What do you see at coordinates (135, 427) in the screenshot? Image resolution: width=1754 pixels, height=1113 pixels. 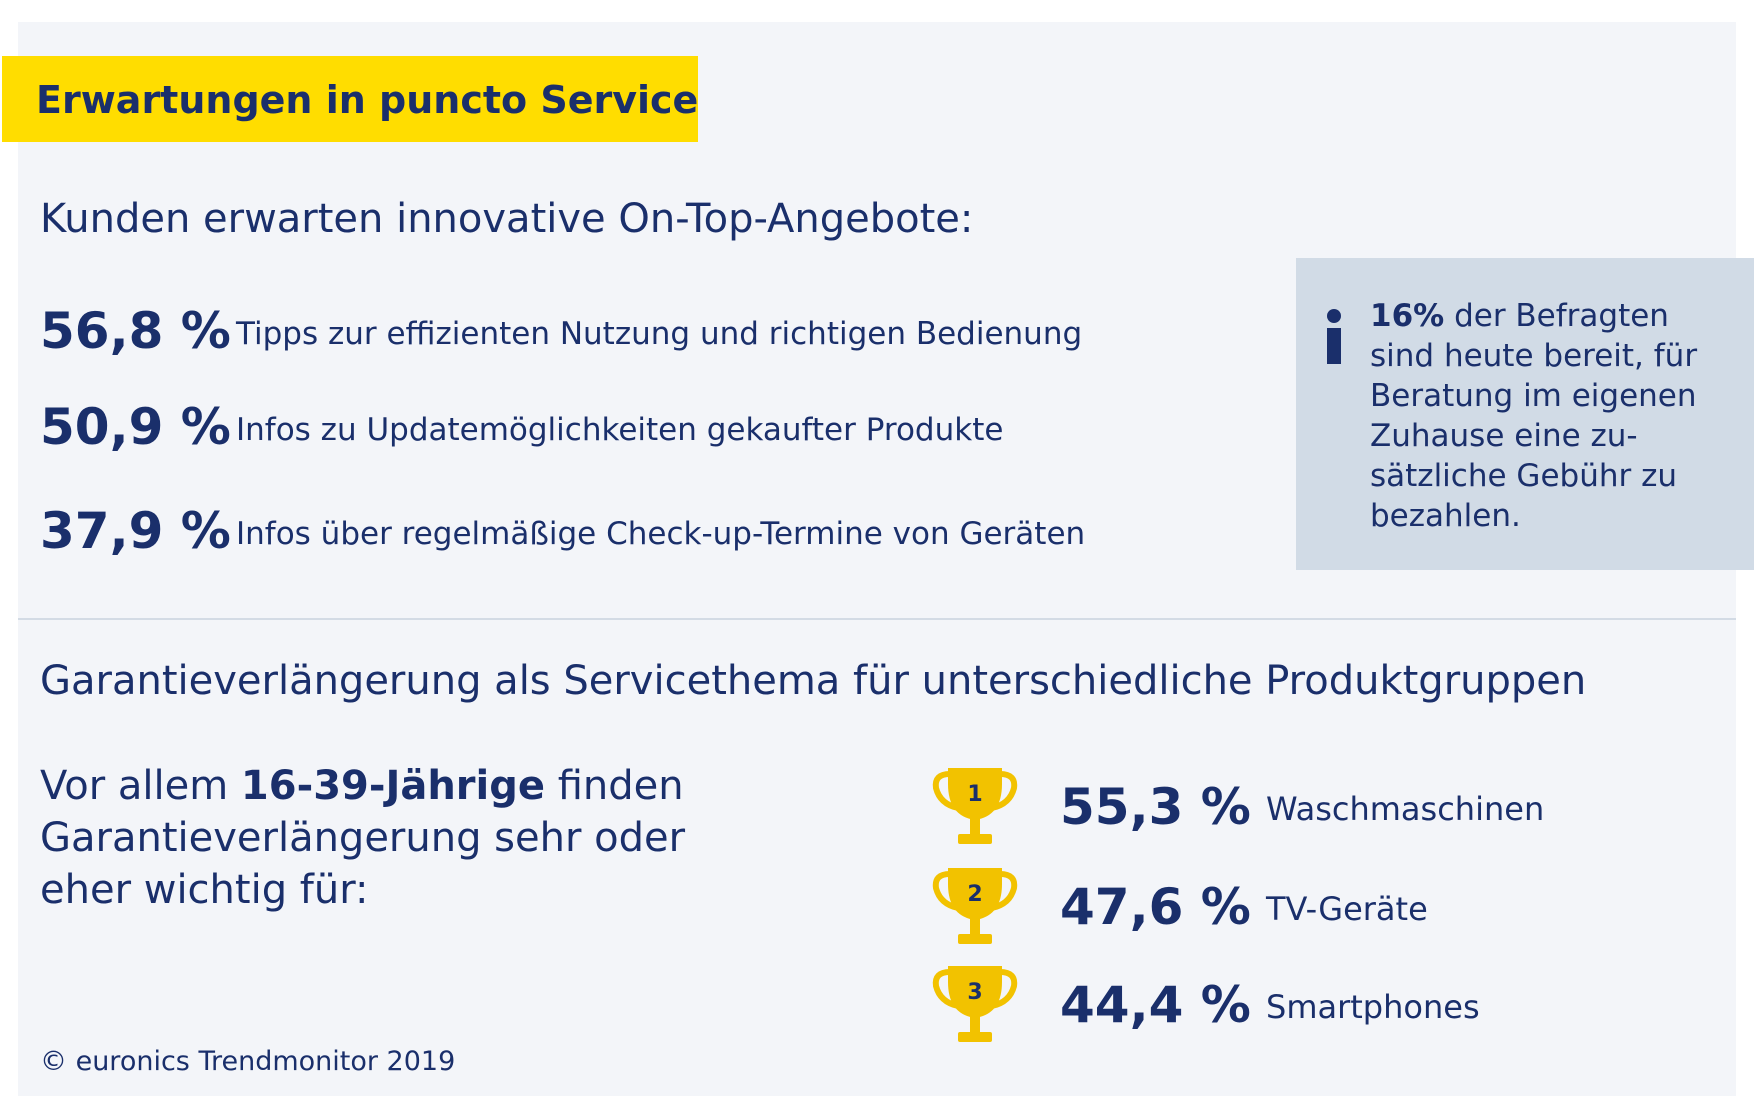 I see `offer-value: 50,9 %` at bounding box center [135, 427].